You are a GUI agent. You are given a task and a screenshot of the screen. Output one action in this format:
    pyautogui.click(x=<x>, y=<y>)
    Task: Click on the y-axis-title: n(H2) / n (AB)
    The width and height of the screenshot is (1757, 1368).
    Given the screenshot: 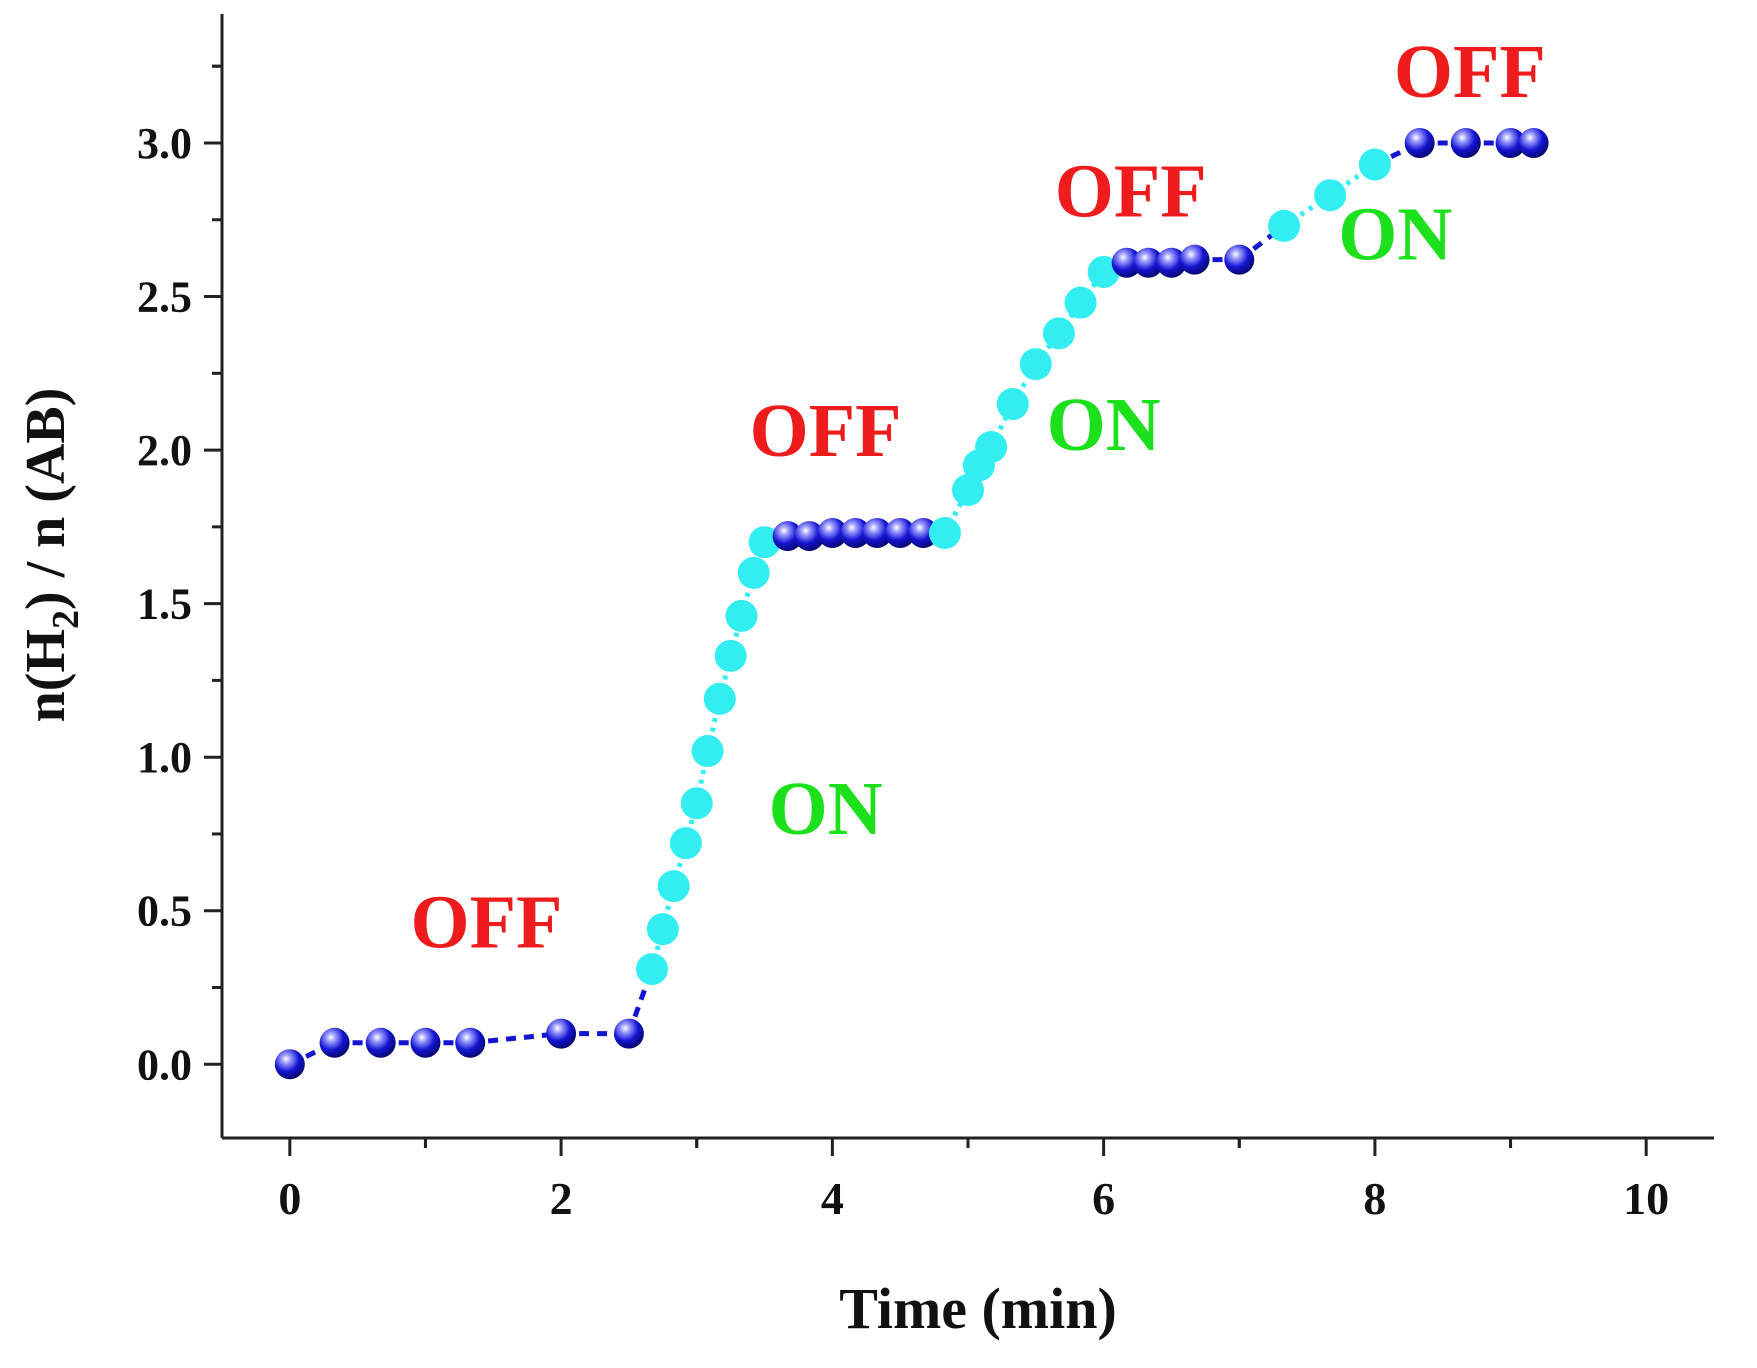 What is the action you would take?
    pyautogui.click(x=51, y=555)
    